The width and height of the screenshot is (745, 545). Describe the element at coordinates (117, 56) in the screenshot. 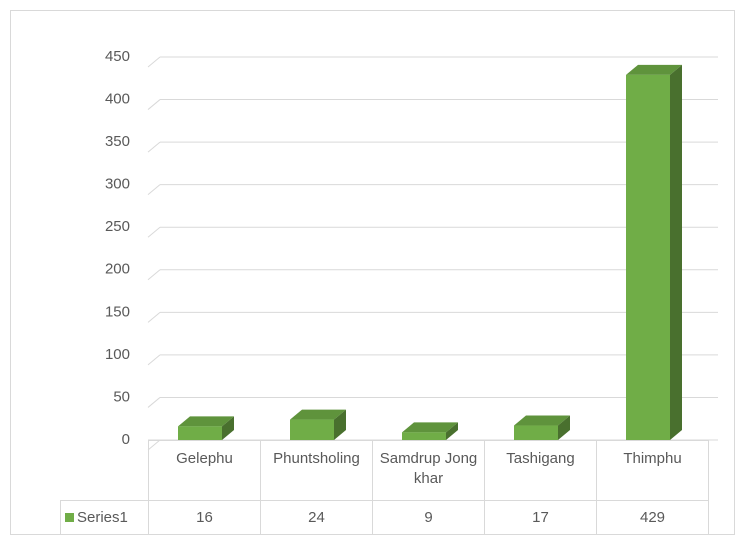

I see `y-tick-label: 450` at that location.